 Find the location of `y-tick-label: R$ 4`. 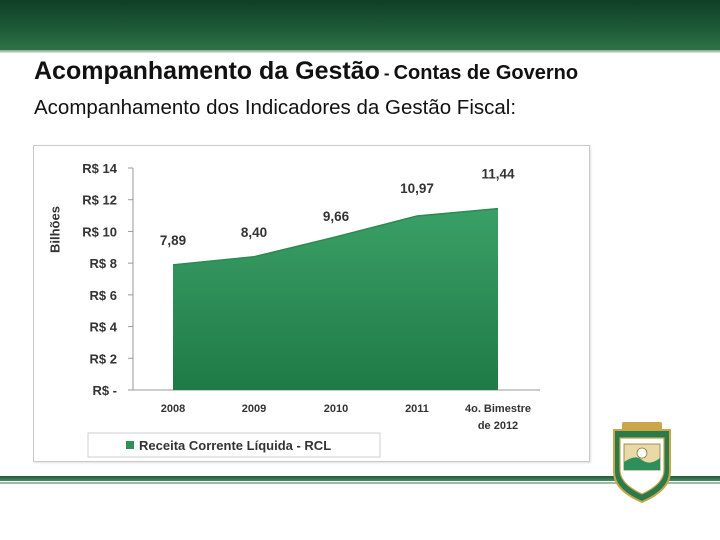

y-tick-label: R$ 4 is located at coordinates (104, 327).